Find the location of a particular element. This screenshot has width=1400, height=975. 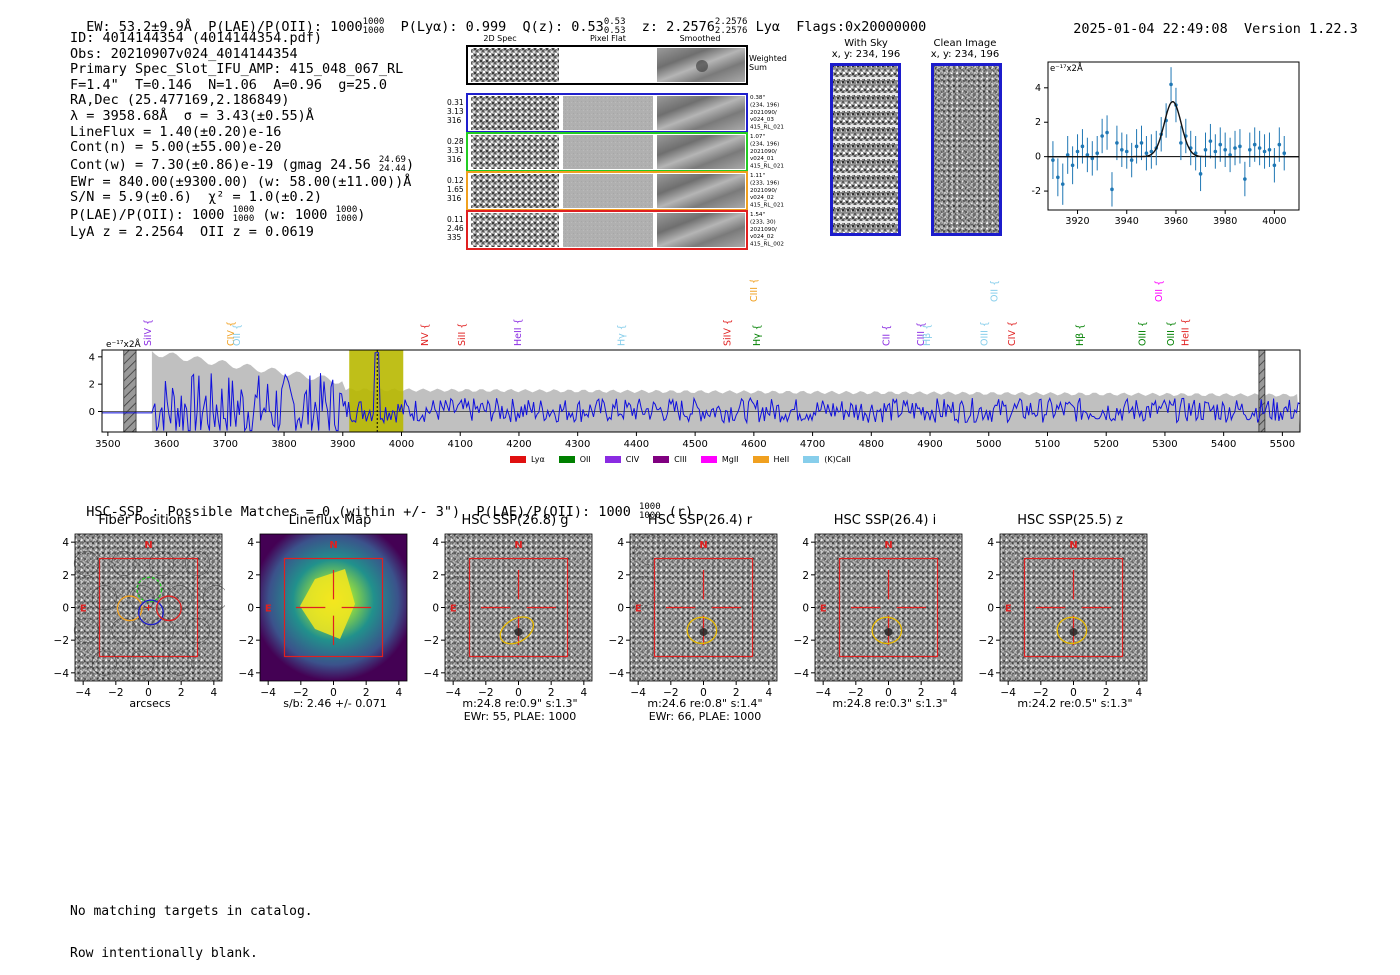

legend-label: CIII is located at coordinates (680, 459).